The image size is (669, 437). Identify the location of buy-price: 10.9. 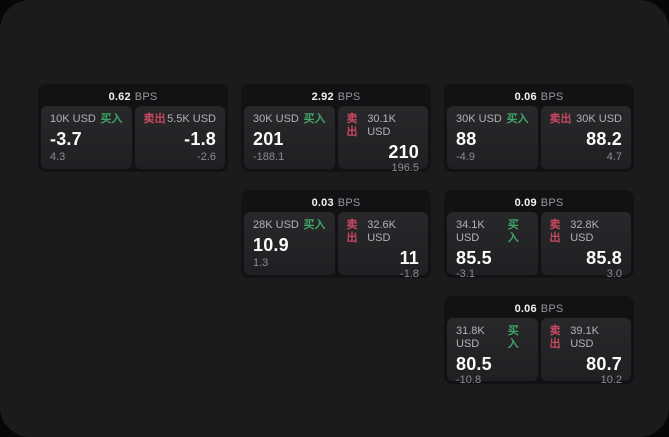
(271, 245).